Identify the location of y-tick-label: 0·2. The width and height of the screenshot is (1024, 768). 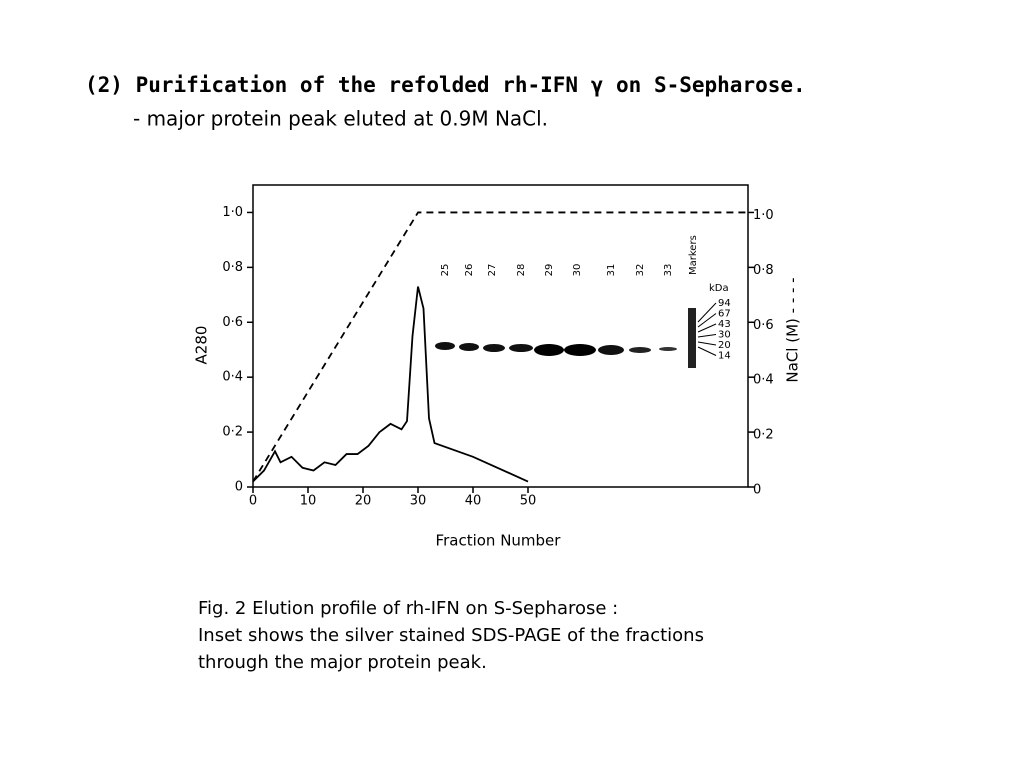
(232, 432).